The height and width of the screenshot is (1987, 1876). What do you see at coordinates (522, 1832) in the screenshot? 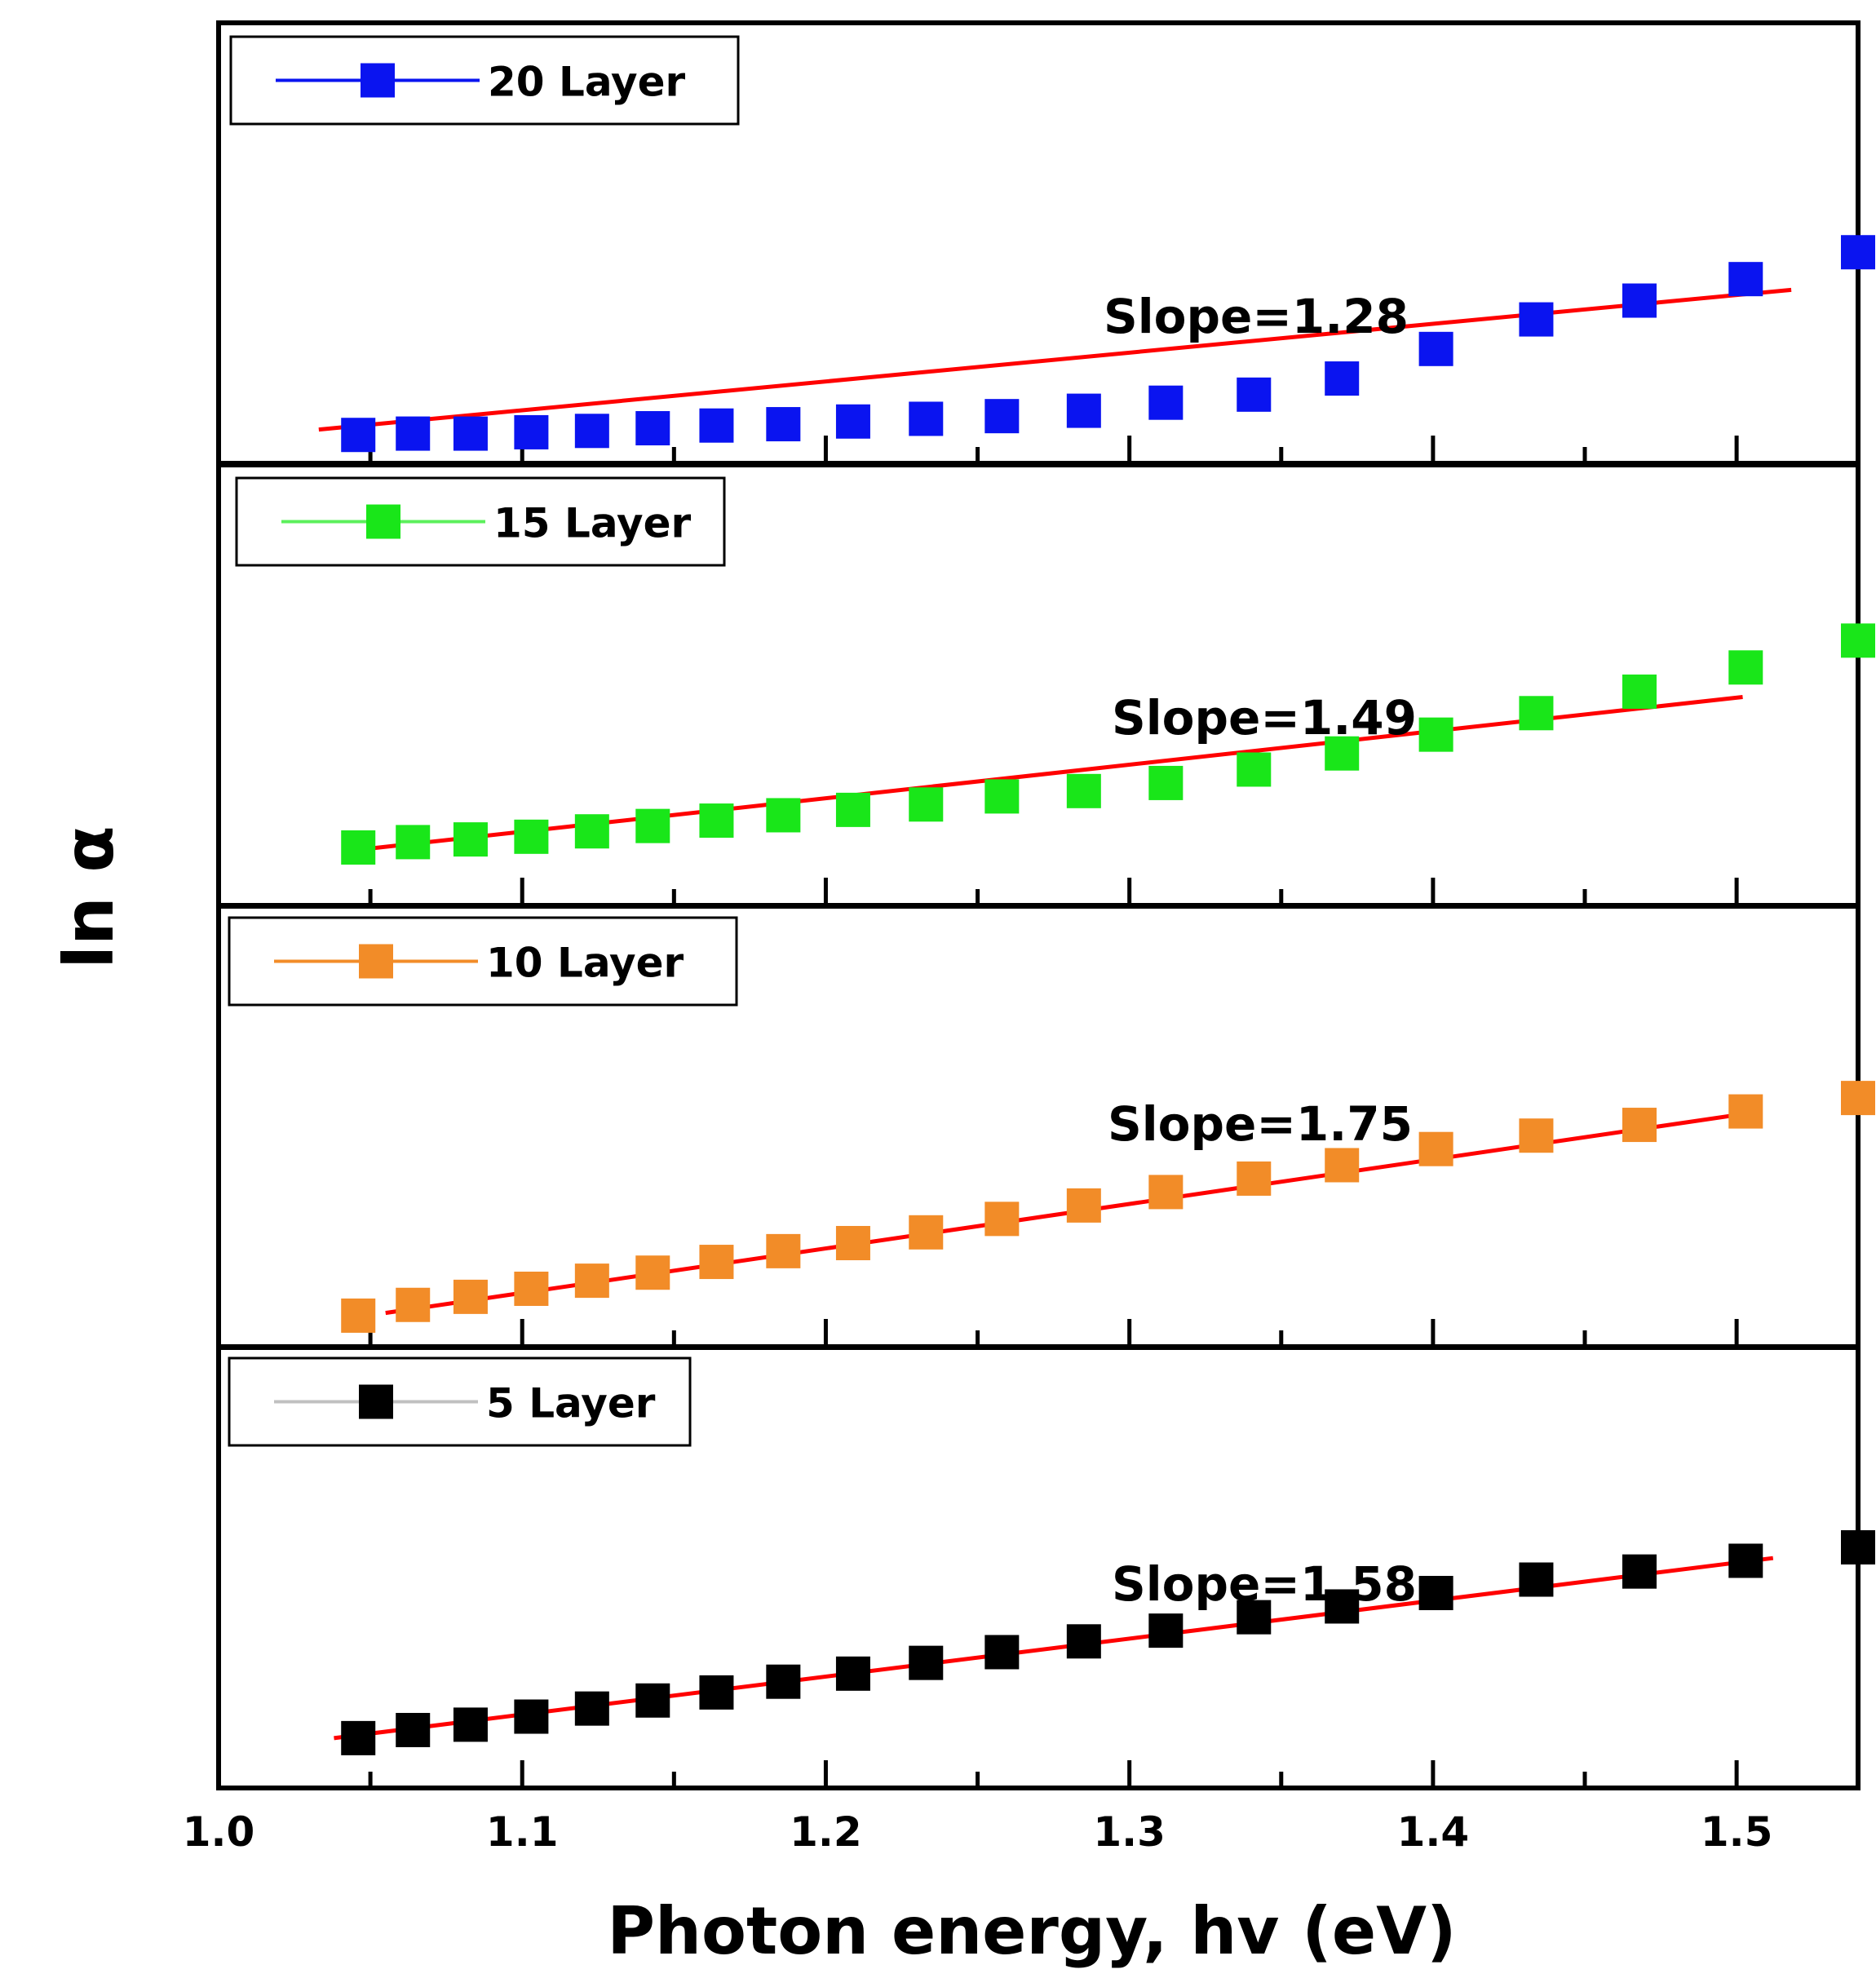
I see `x-tick-label: 1.1` at bounding box center [522, 1832].